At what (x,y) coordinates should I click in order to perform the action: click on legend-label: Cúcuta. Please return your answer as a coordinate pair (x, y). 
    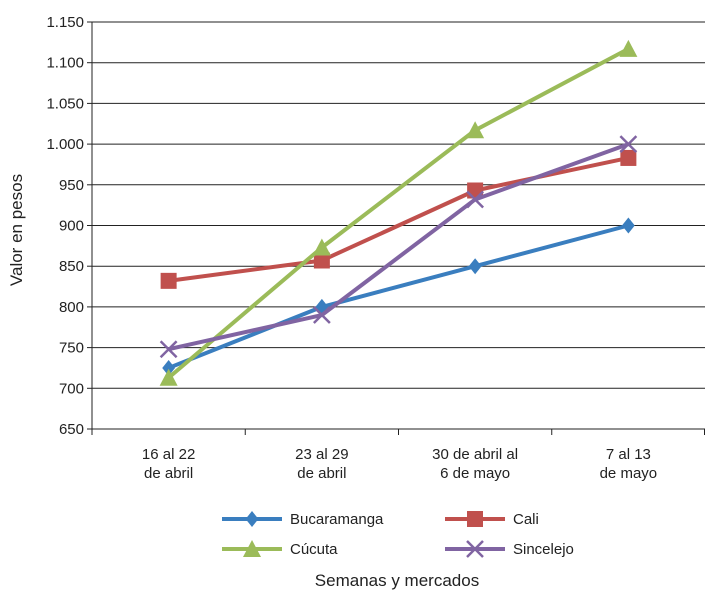
    Looking at the image, I should click on (314, 549).